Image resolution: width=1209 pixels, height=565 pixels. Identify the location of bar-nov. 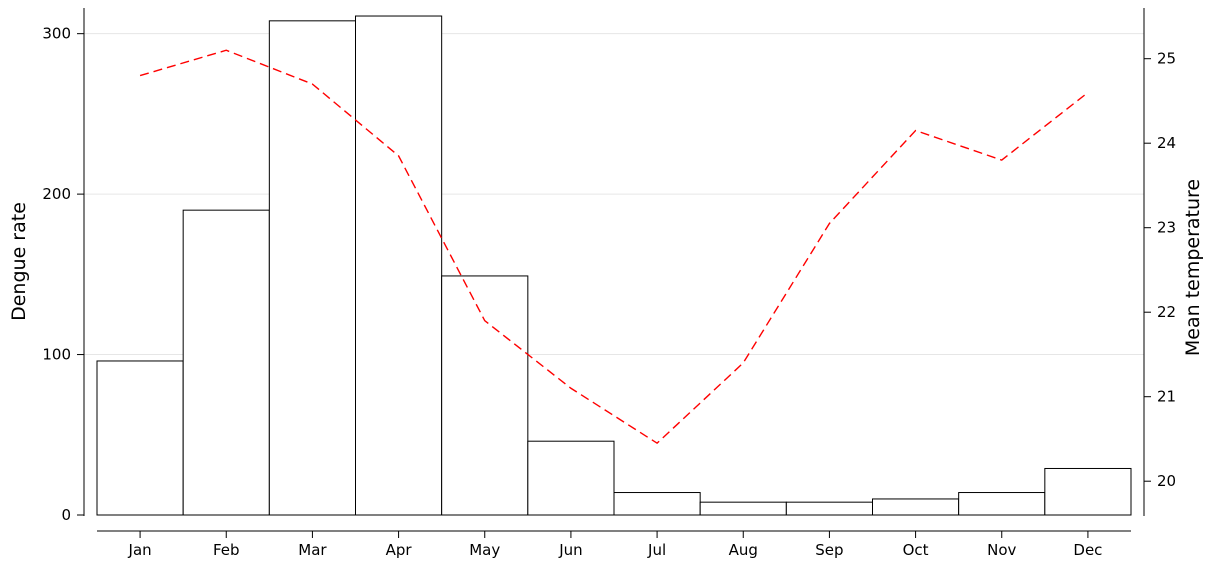
(1002, 504).